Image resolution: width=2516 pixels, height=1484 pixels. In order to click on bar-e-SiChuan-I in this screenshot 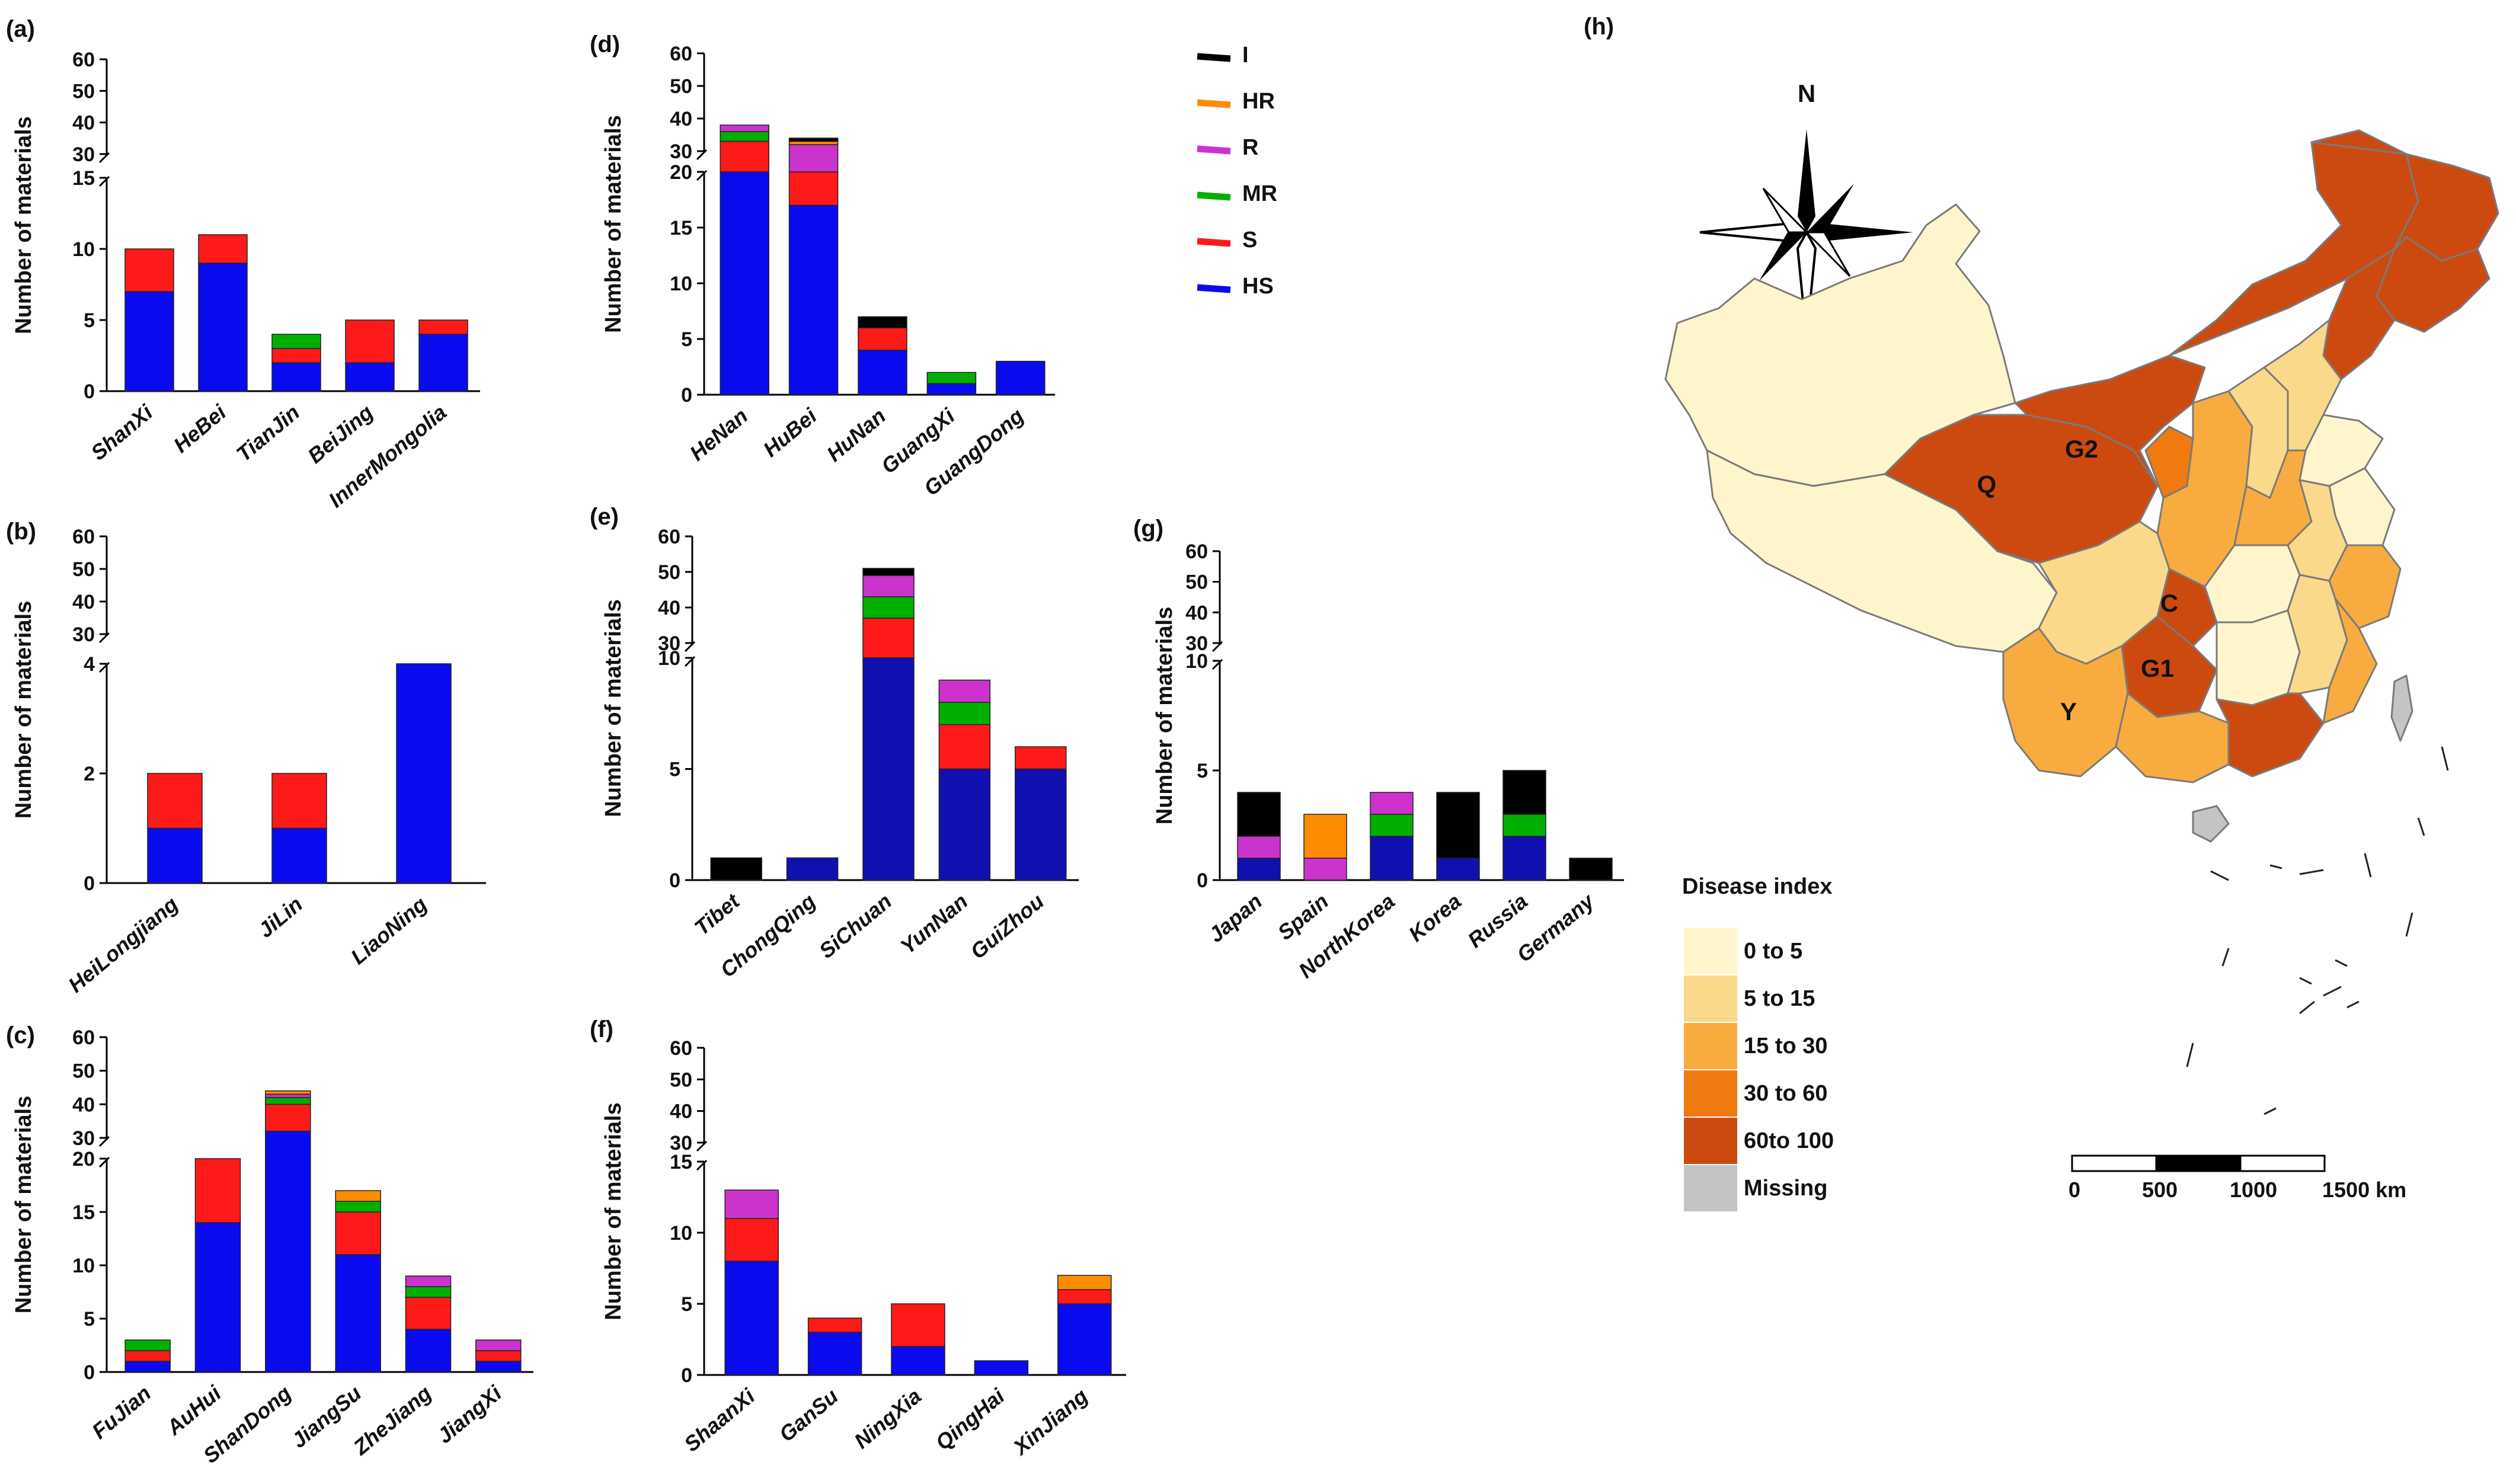, I will do `click(888, 572)`.